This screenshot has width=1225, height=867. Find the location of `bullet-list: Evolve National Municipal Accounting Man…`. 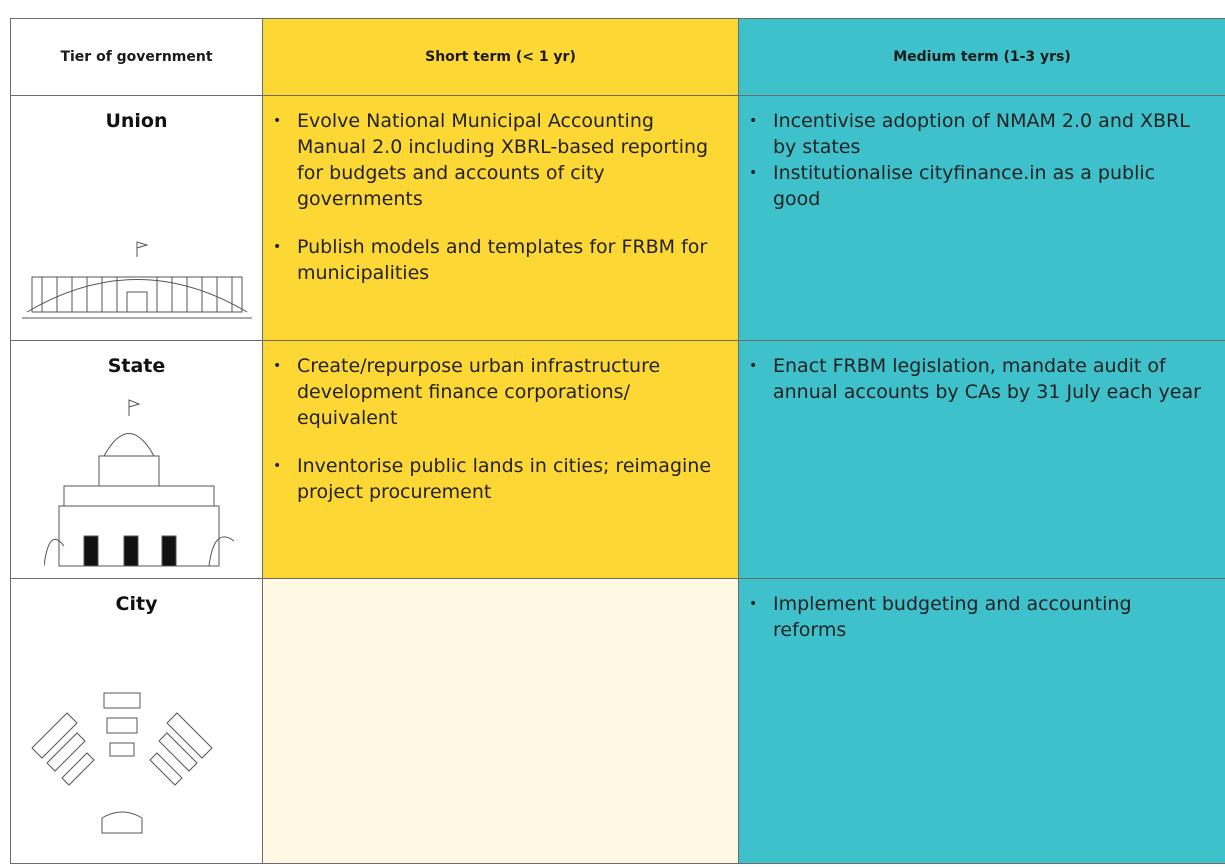

bullet-list: Evolve National Municipal Accounting Man… is located at coordinates (500, 191).